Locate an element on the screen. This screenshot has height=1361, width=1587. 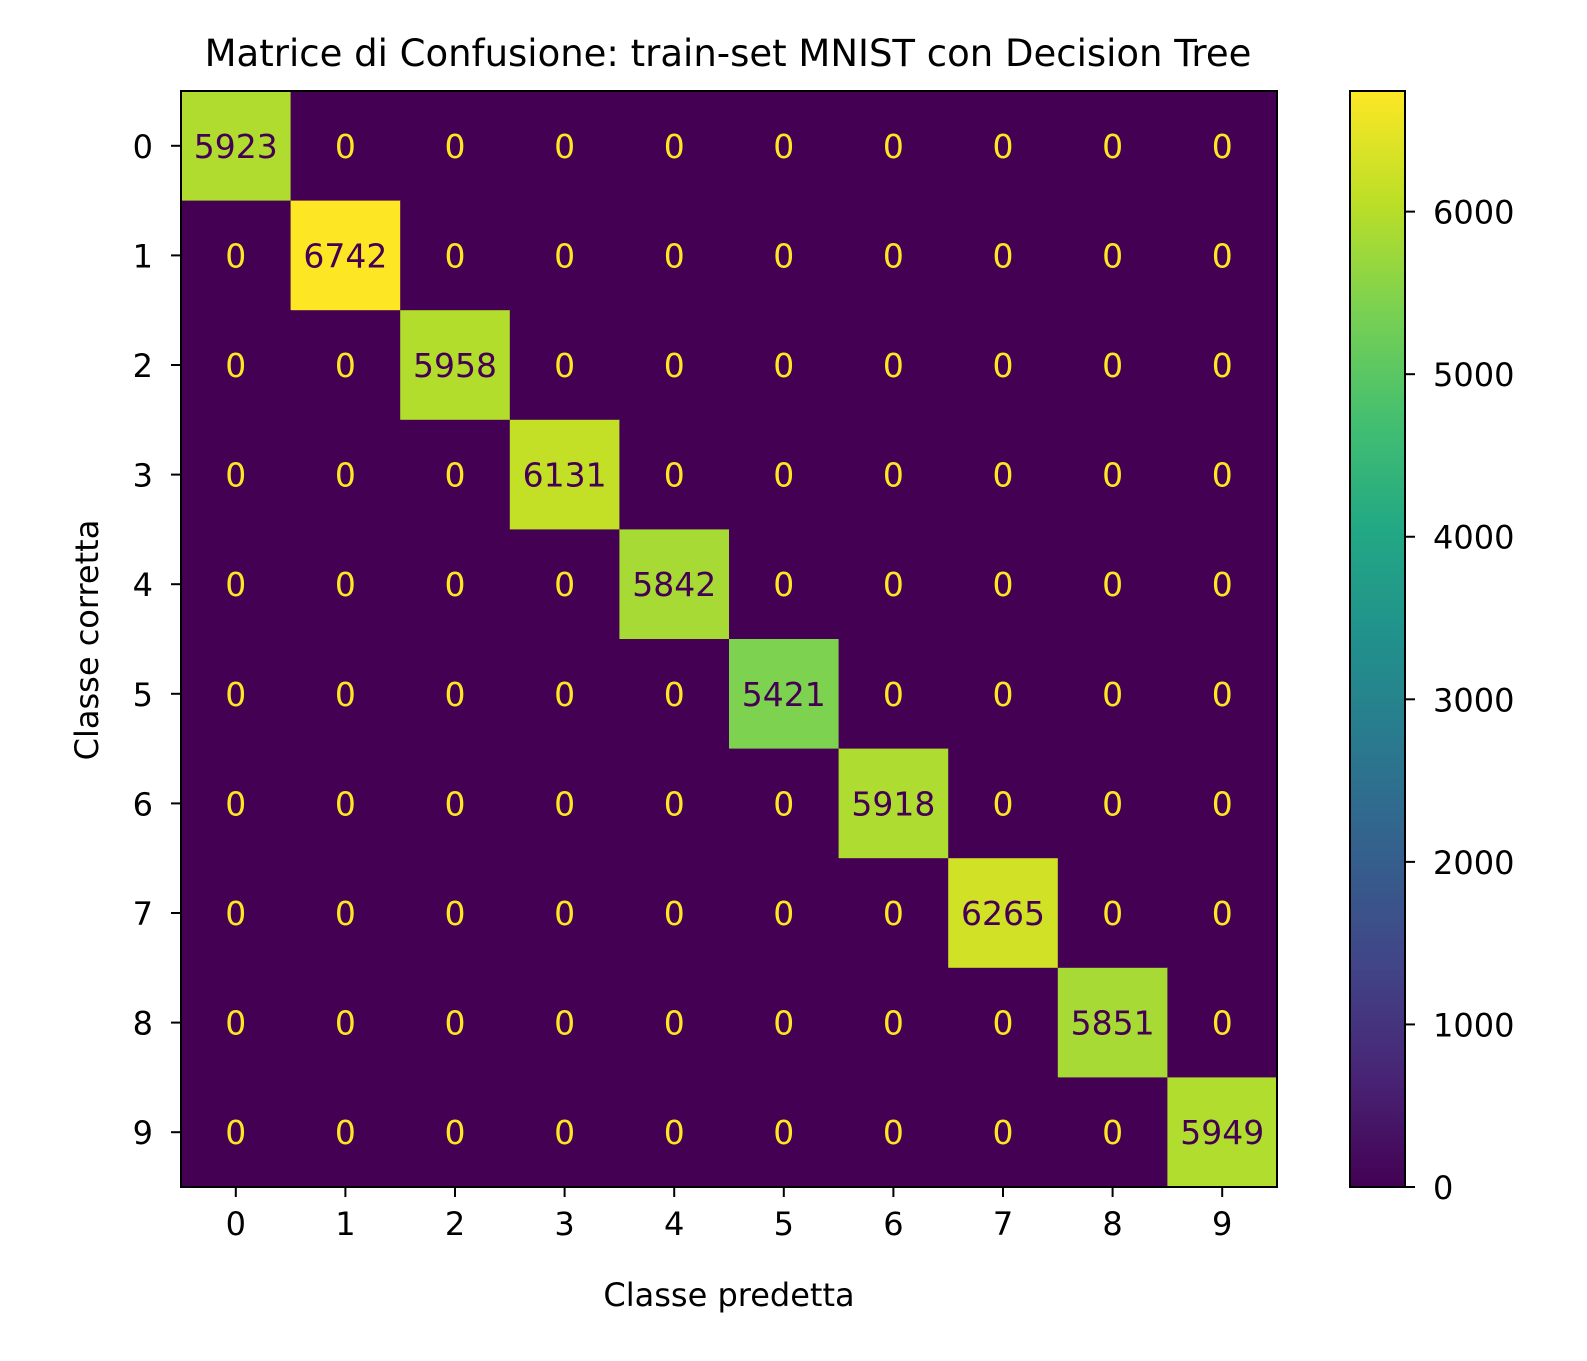
cell-value-label: 5842 is located at coordinates (674, 584).